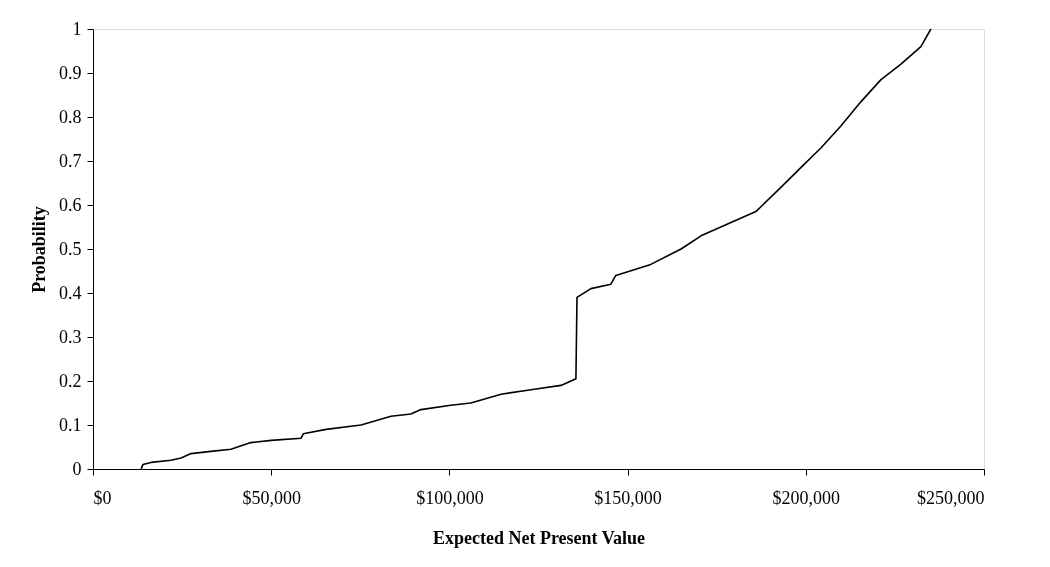 The width and height of the screenshot is (1050, 567). I want to click on y-tick-label: 0.9, so click(70, 72).